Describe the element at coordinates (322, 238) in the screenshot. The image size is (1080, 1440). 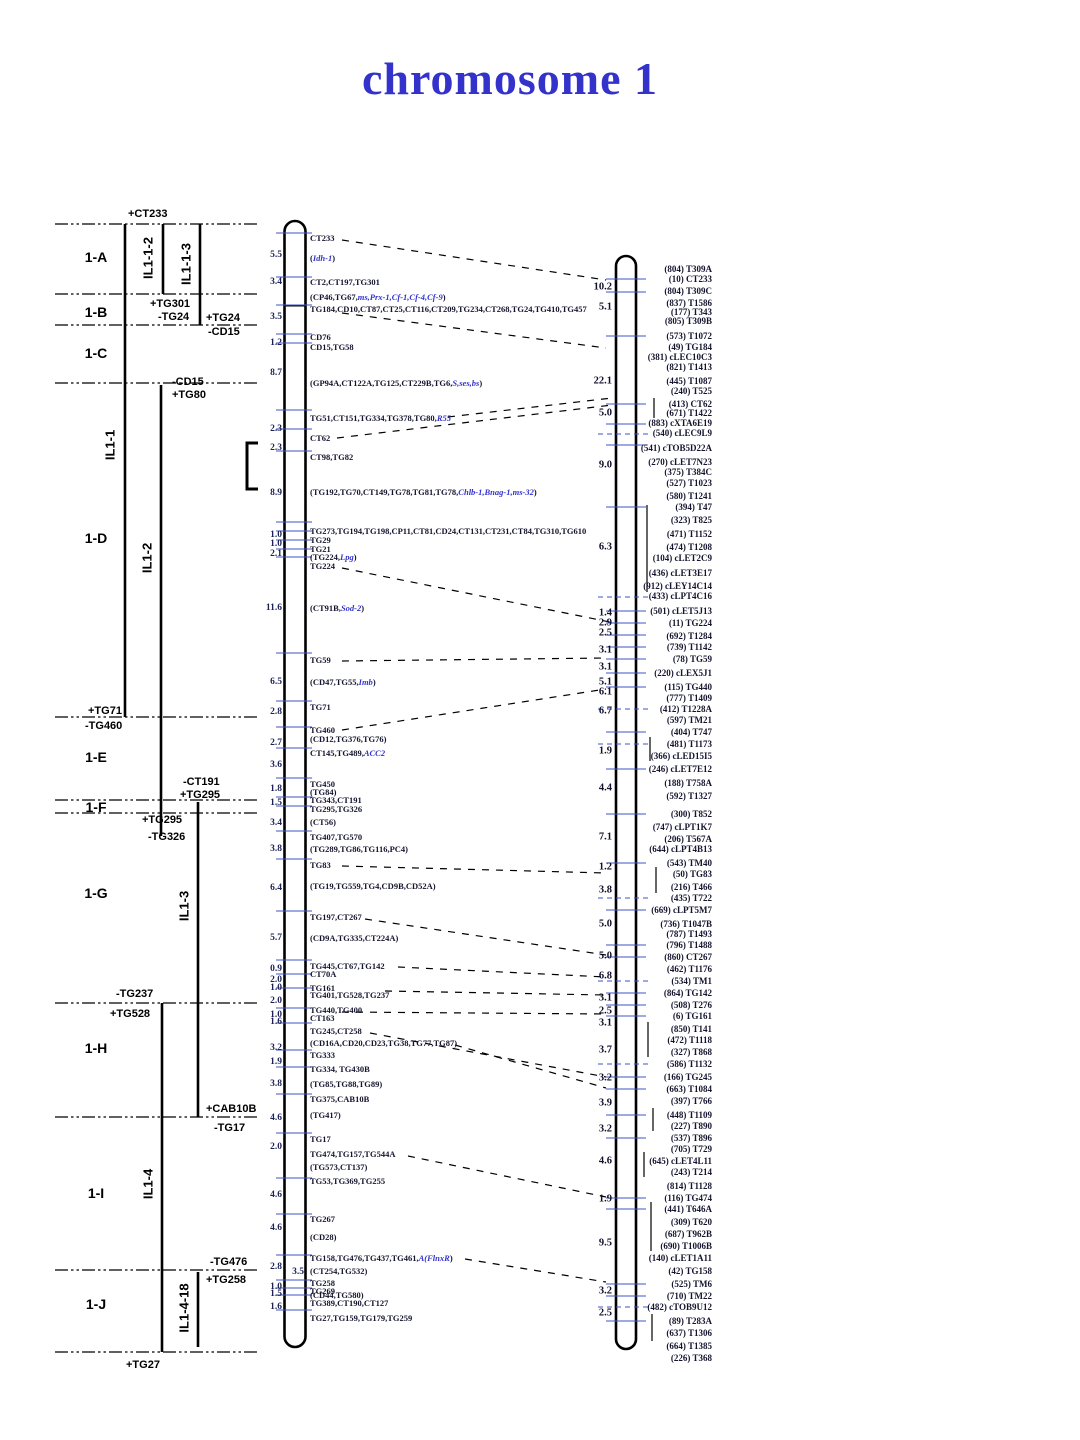
I see `left-marker-row: CT233` at that location.